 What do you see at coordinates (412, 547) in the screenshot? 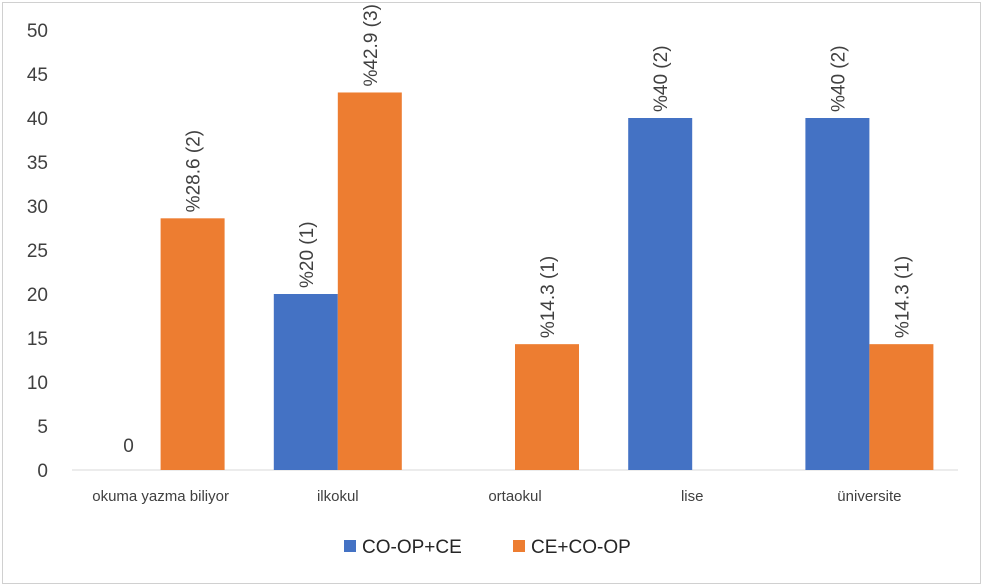
I see `legend-label: CO-OP+CE` at bounding box center [412, 547].